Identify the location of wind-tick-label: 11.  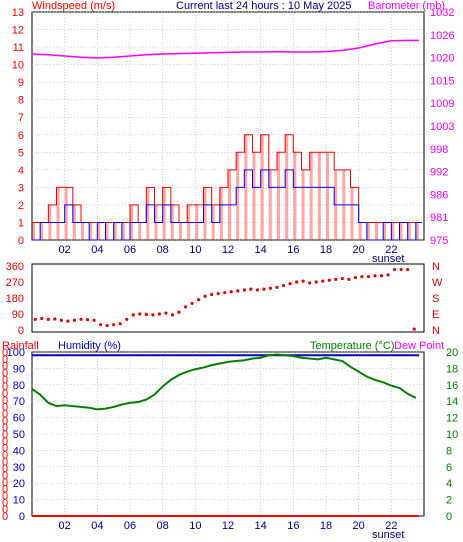
(18, 48).